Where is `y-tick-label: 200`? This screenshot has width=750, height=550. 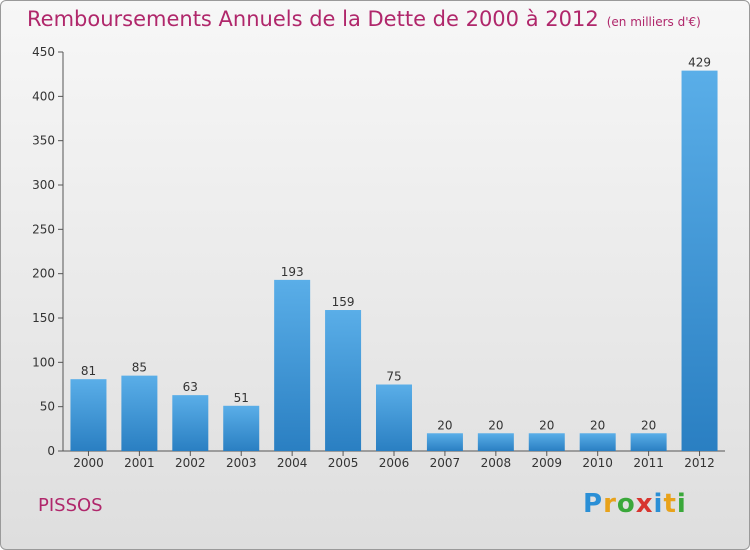 y-tick-label: 200 is located at coordinates (43, 274).